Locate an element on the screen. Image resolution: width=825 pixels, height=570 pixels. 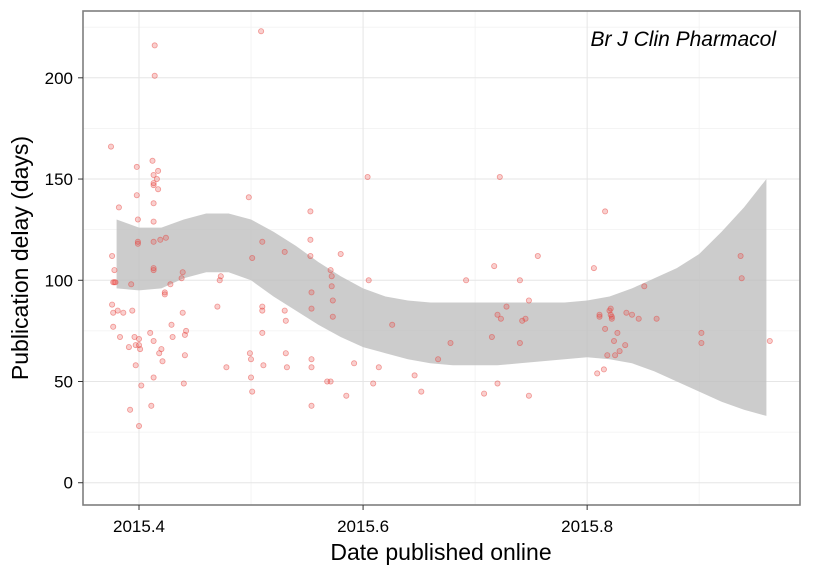
y-tick-label: 0 is located at coordinates (68, 483).